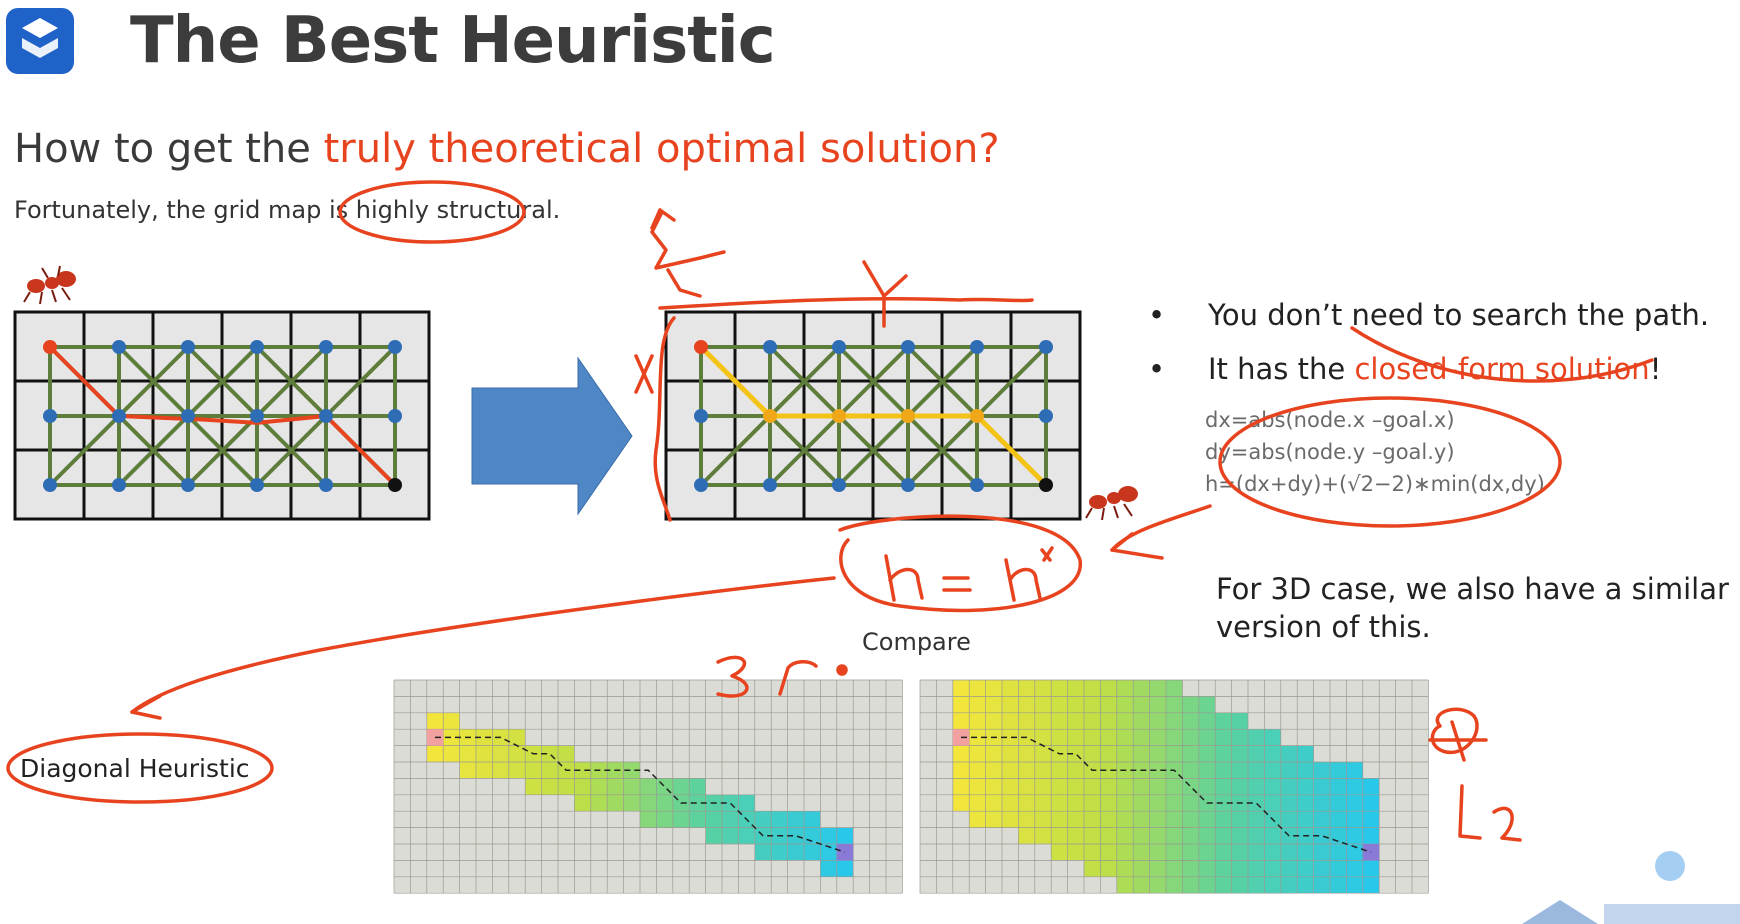  What do you see at coordinates (916, 642) in the screenshot?
I see `compare-label: Compare` at bounding box center [916, 642].